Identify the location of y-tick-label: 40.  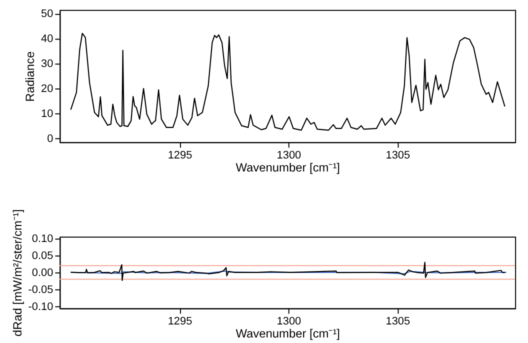
(47, 39).